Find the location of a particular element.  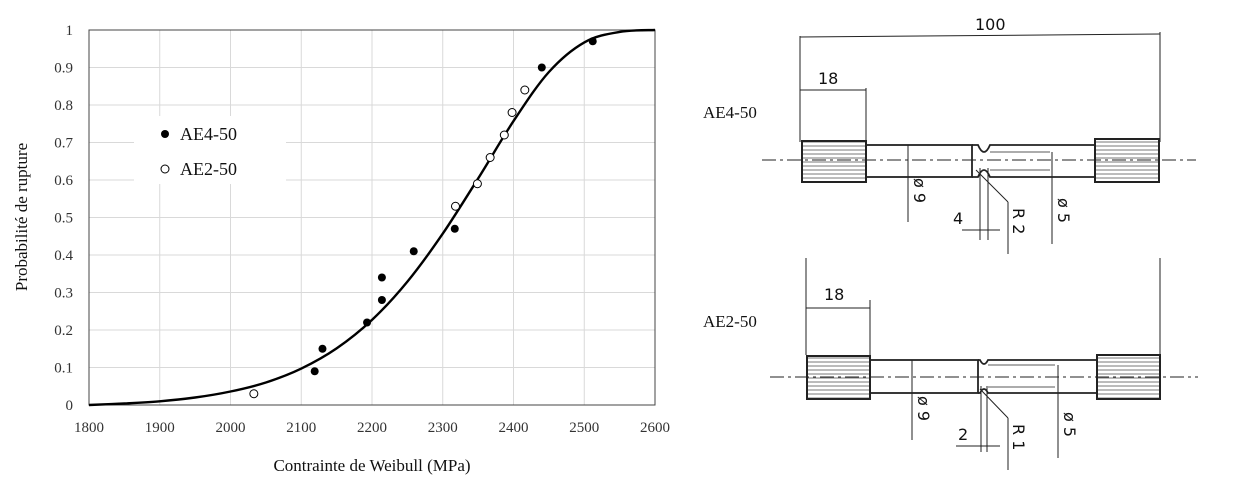

x-tick-label: 2600 is located at coordinates (655, 428).